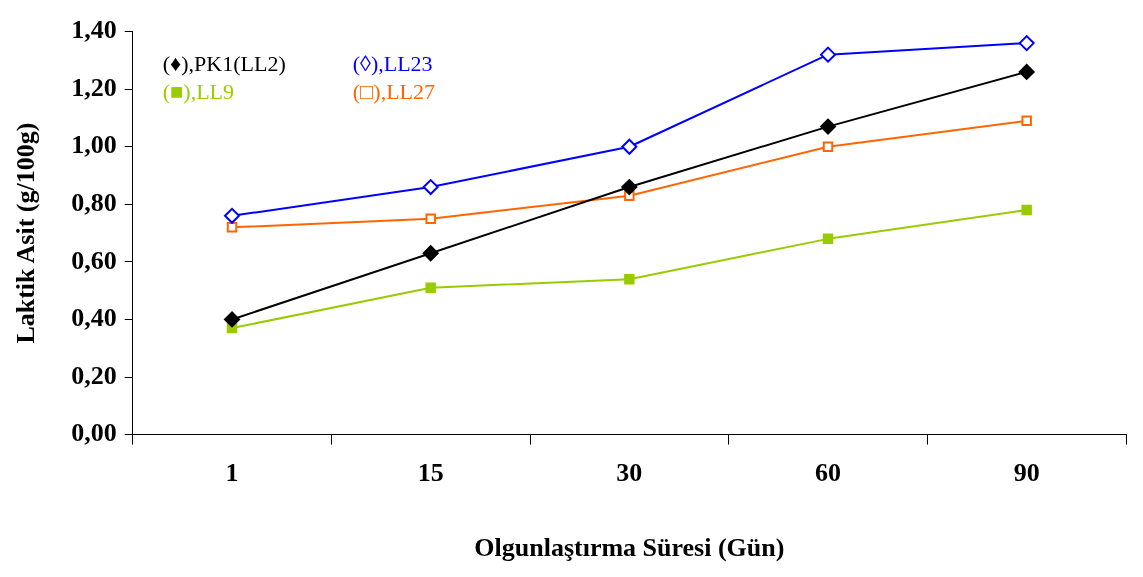  What do you see at coordinates (1026, 472) in the screenshot?
I see `x-tick-label: 90` at bounding box center [1026, 472].